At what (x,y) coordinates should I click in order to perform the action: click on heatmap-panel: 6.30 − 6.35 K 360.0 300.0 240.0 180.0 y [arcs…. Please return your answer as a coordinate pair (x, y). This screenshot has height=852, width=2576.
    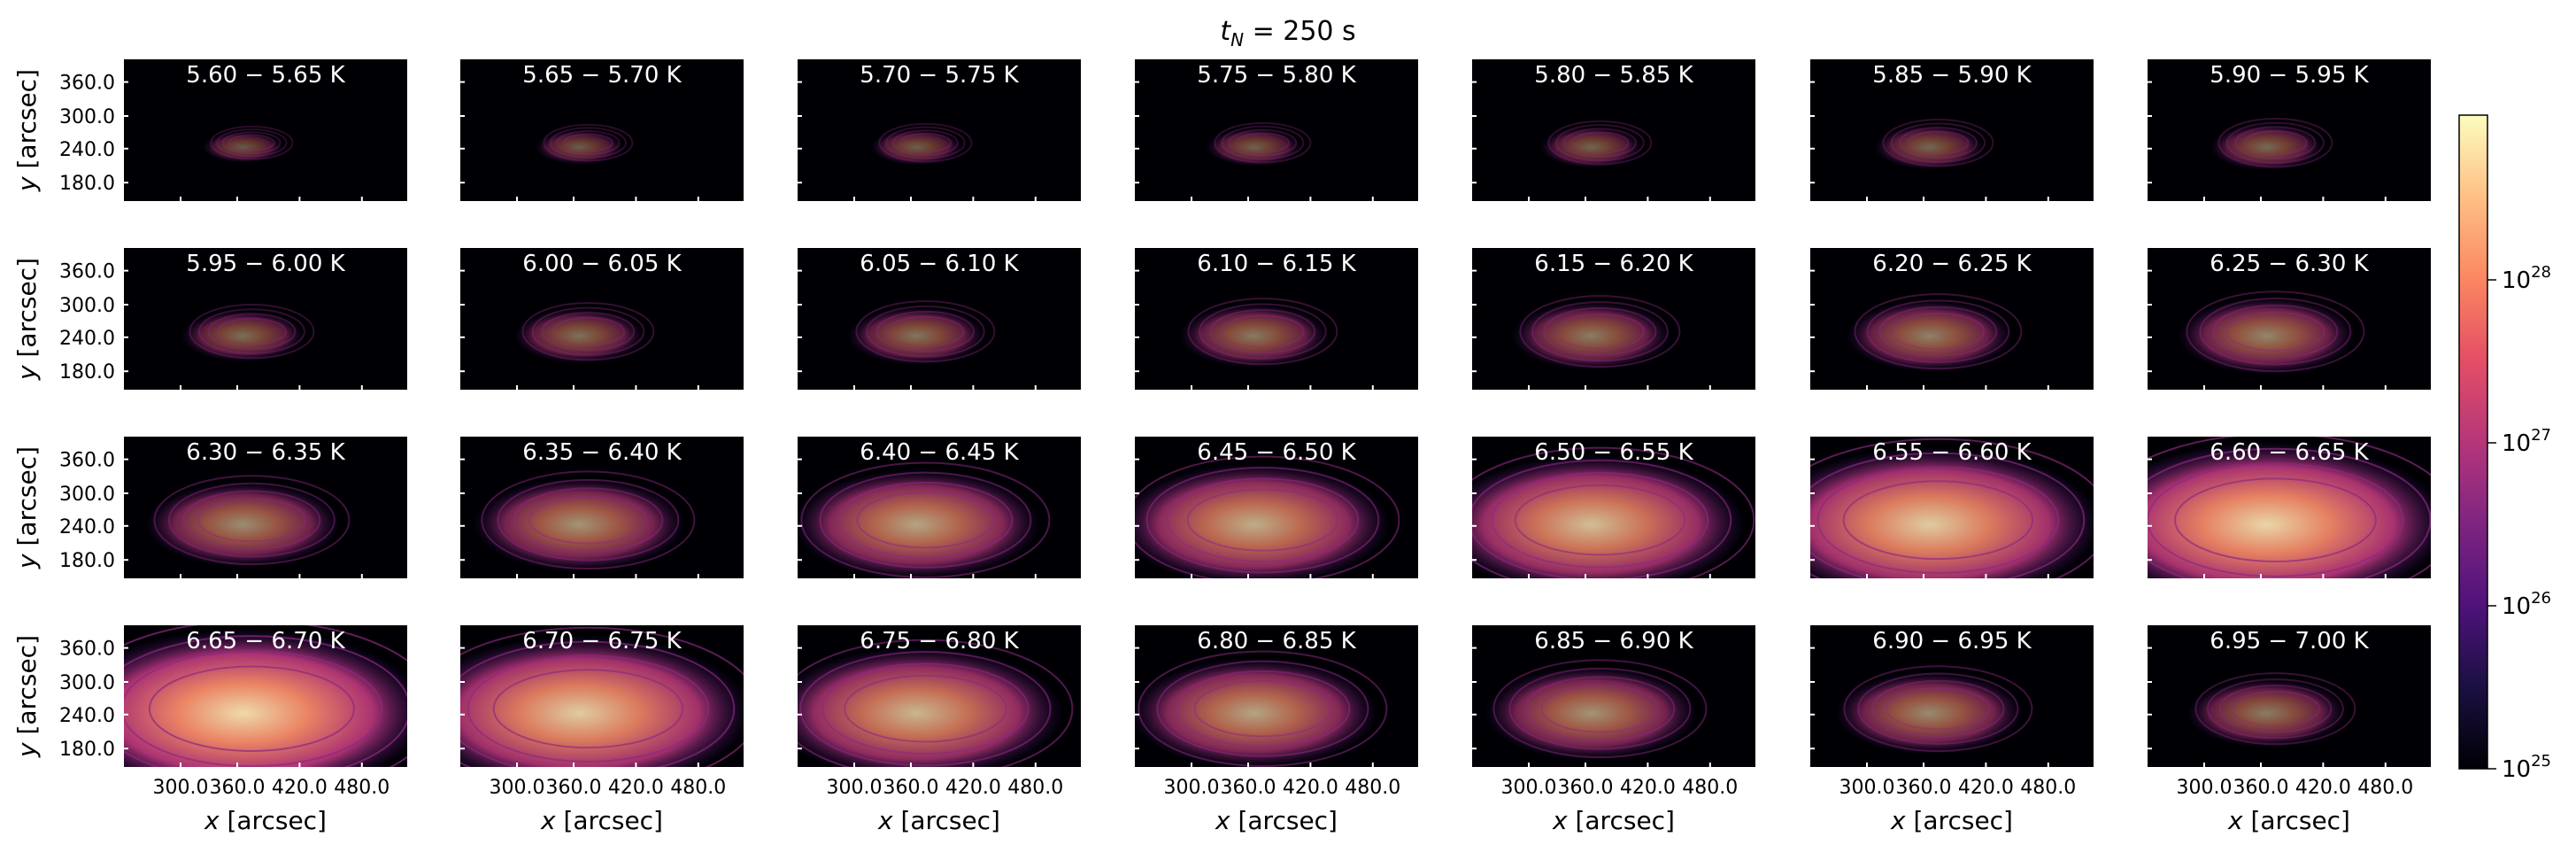
    Looking at the image, I should click on (209, 507).